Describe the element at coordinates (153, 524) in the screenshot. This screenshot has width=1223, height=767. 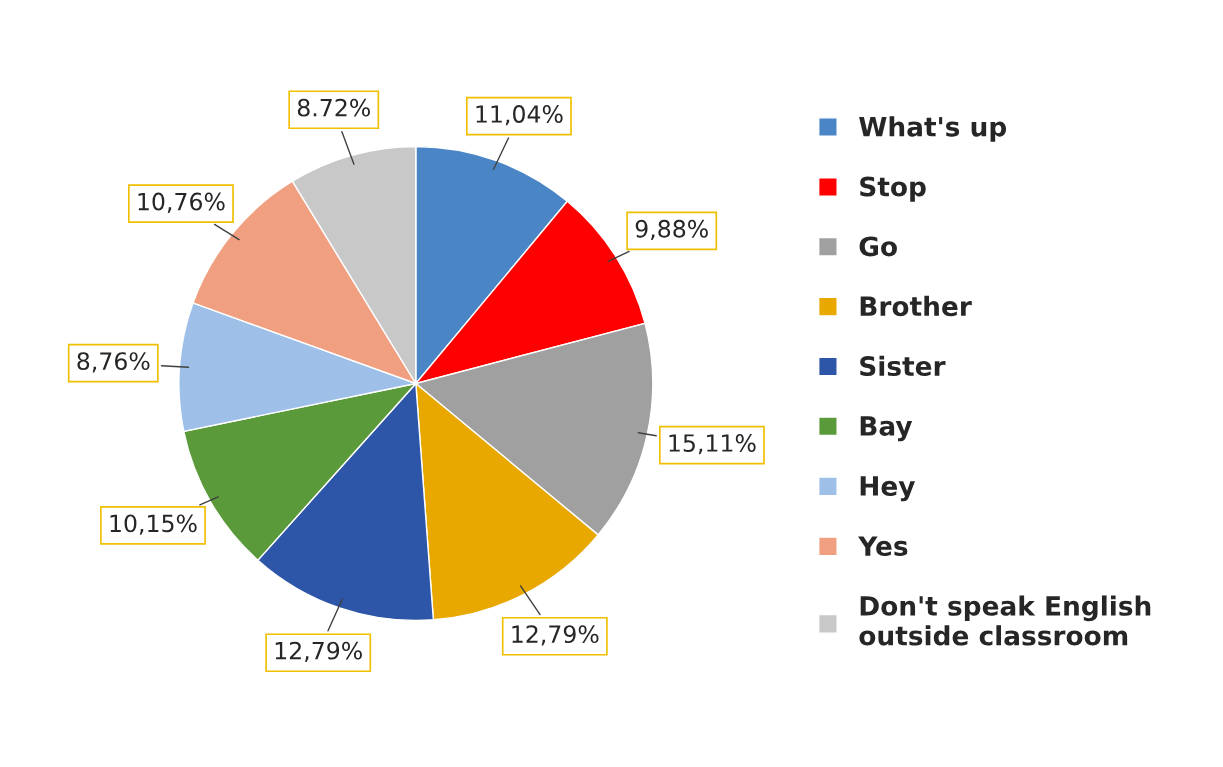
I see `data-label: 10,15%` at that location.